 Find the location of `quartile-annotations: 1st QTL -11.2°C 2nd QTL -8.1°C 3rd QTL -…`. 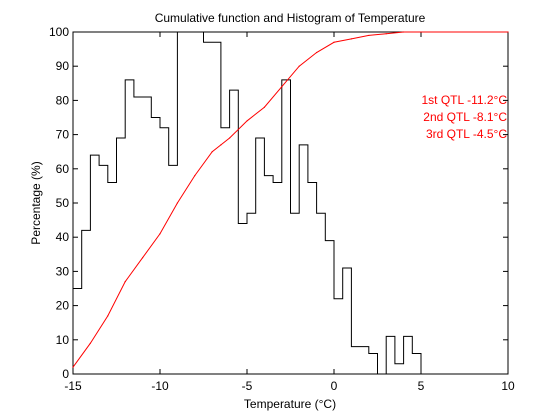

quartile-annotations: 1st QTL -11.2°C 2nd QTL -8.1°C 3rd QTL -… is located at coordinates (465, 117).